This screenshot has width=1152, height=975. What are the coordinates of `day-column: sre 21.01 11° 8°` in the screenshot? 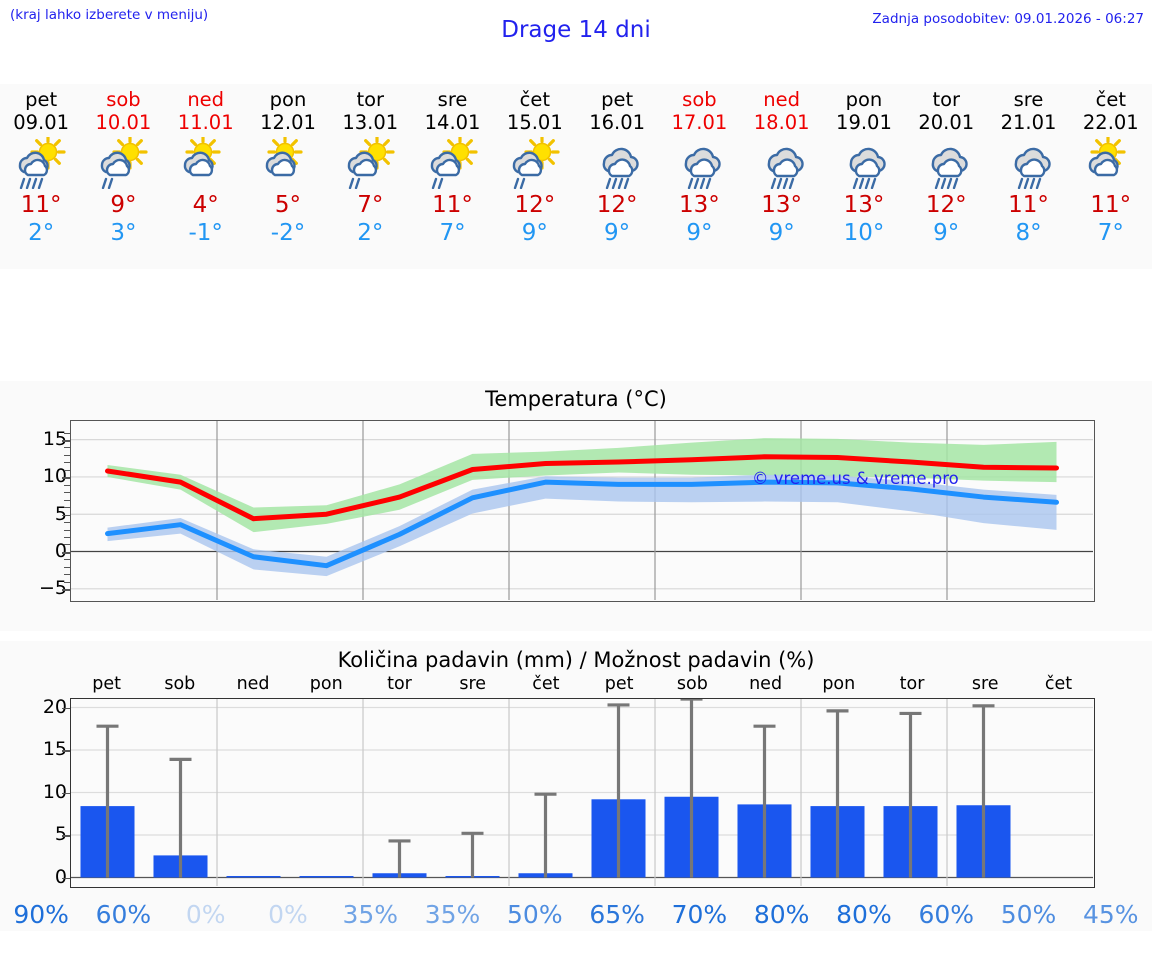 It's located at (1028, 176).